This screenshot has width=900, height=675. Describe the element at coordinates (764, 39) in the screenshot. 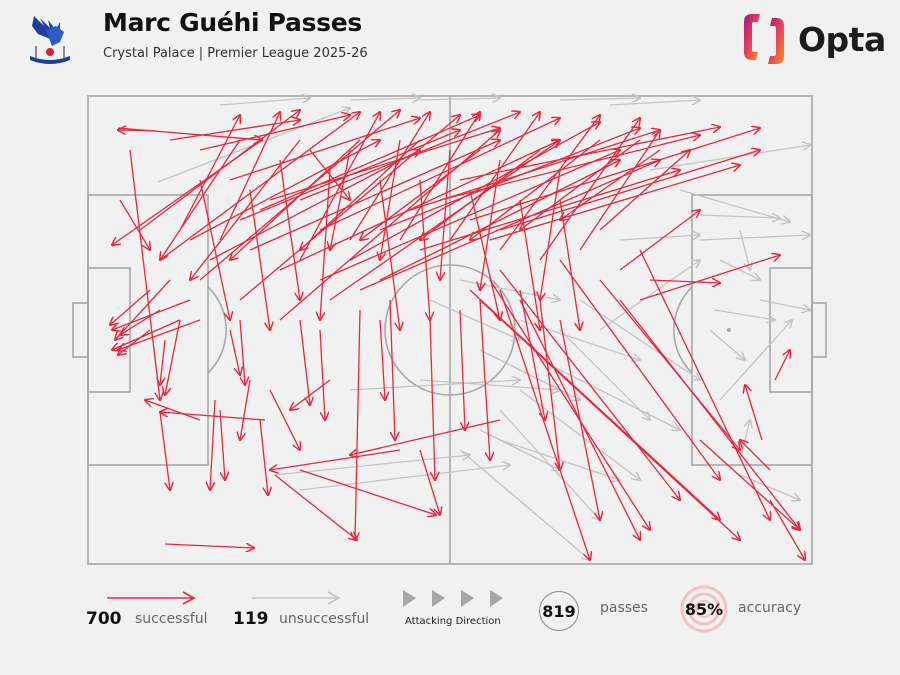

I see `opta-logo-icon` at that location.